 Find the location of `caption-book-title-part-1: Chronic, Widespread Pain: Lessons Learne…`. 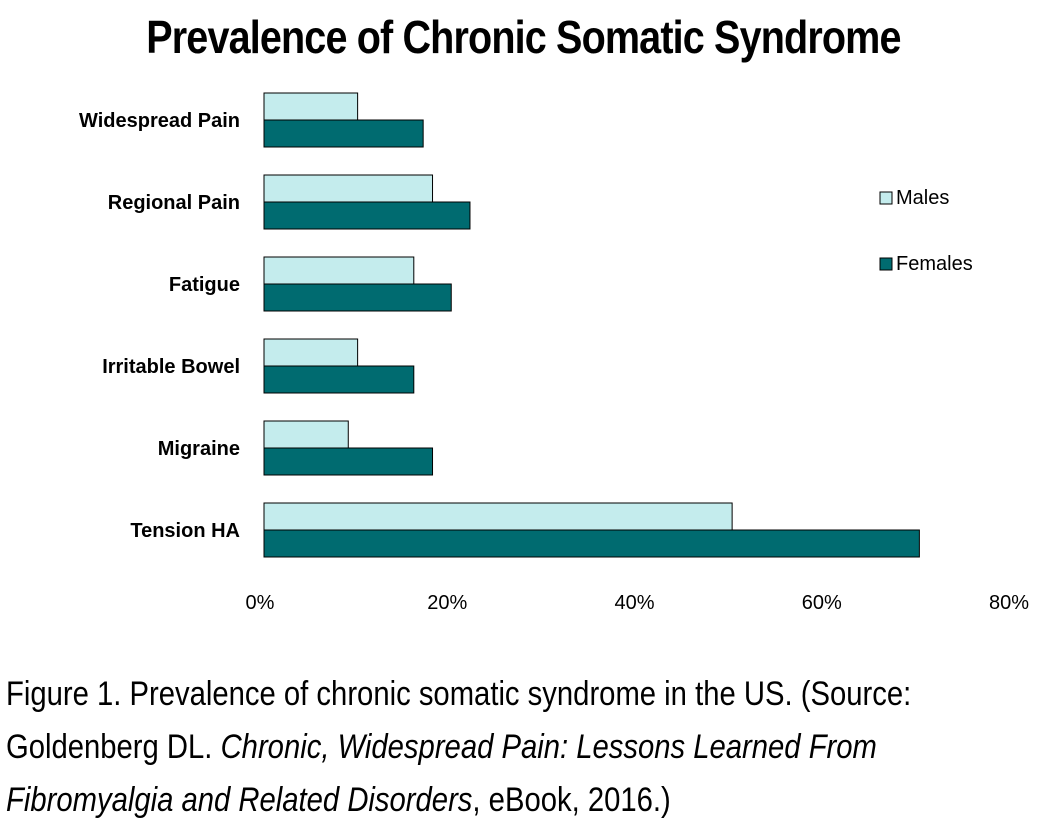

caption-book-title-part-1: Chronic, Widespread Pain: Lessons Learne… is located at coordinates (548, 747).